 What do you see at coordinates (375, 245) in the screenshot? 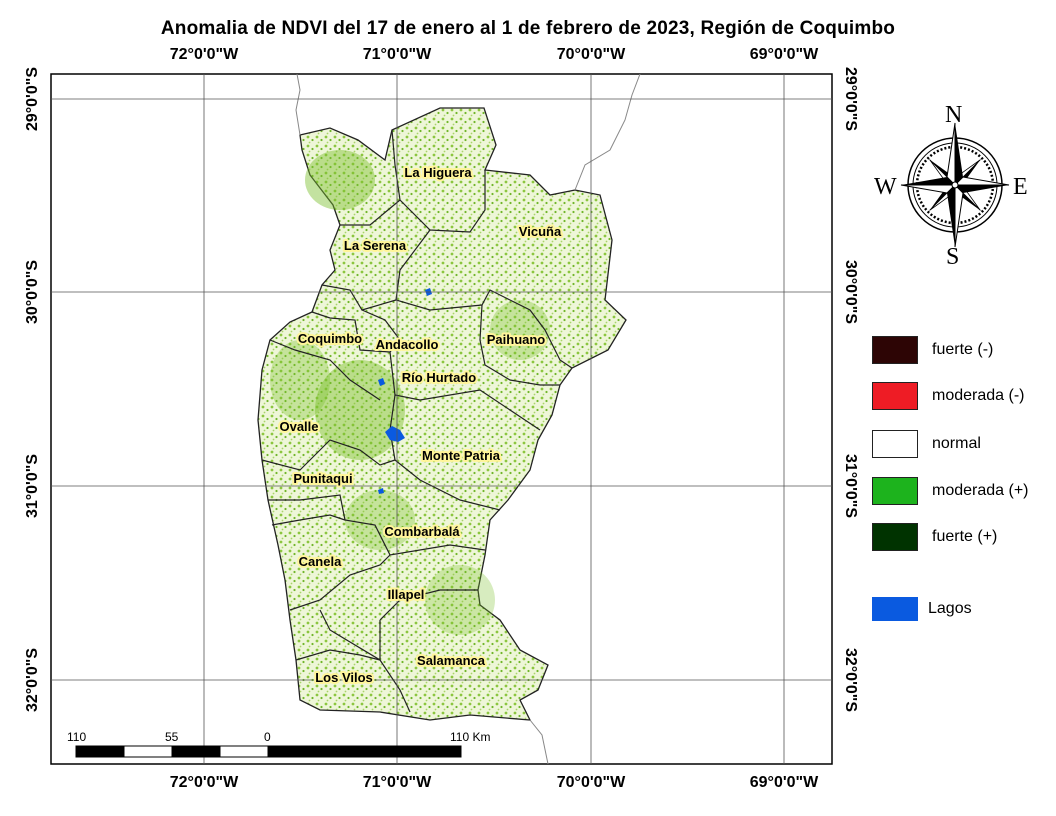
I see `label-la-serena: La Serena` at bounding box center [375, 245].